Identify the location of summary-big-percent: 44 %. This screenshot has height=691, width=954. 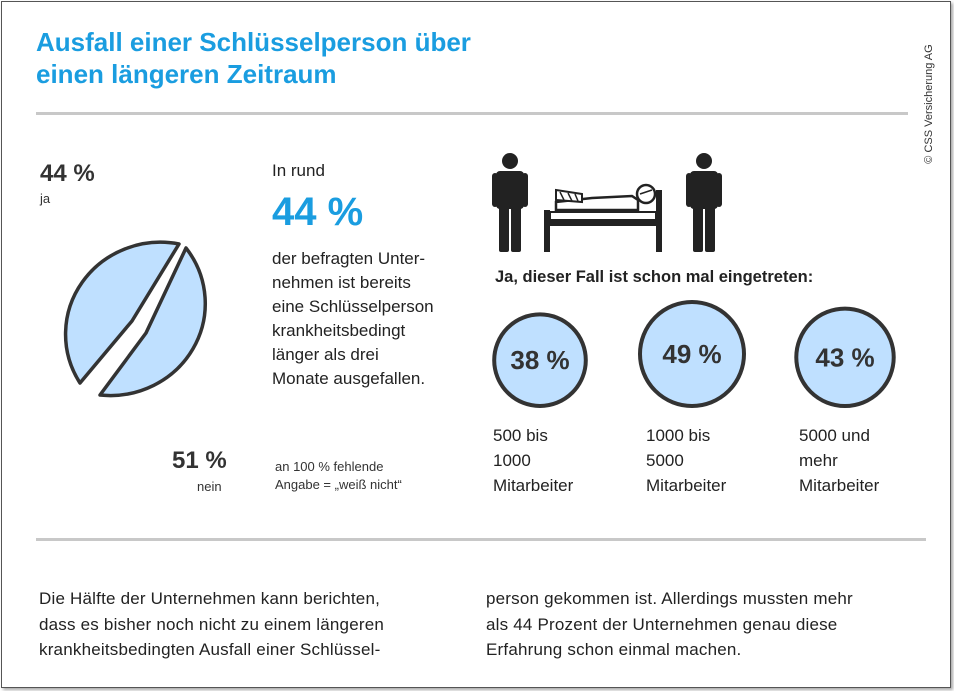
(318, 212).